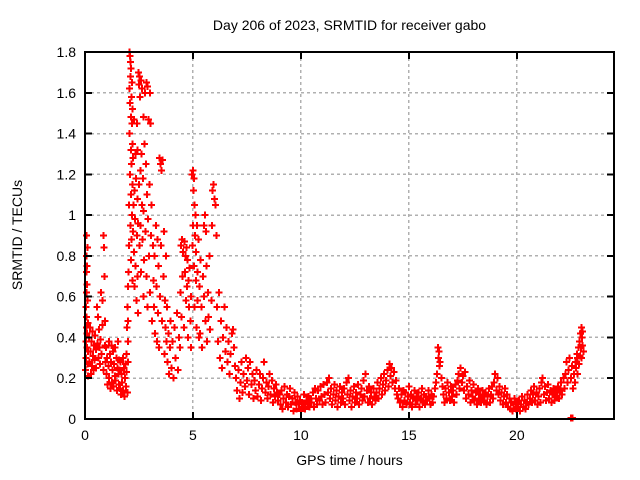 The height and width of the screenshot is (480, 640). I want to click on y-tick-label: 1.2, so click(67, 174).